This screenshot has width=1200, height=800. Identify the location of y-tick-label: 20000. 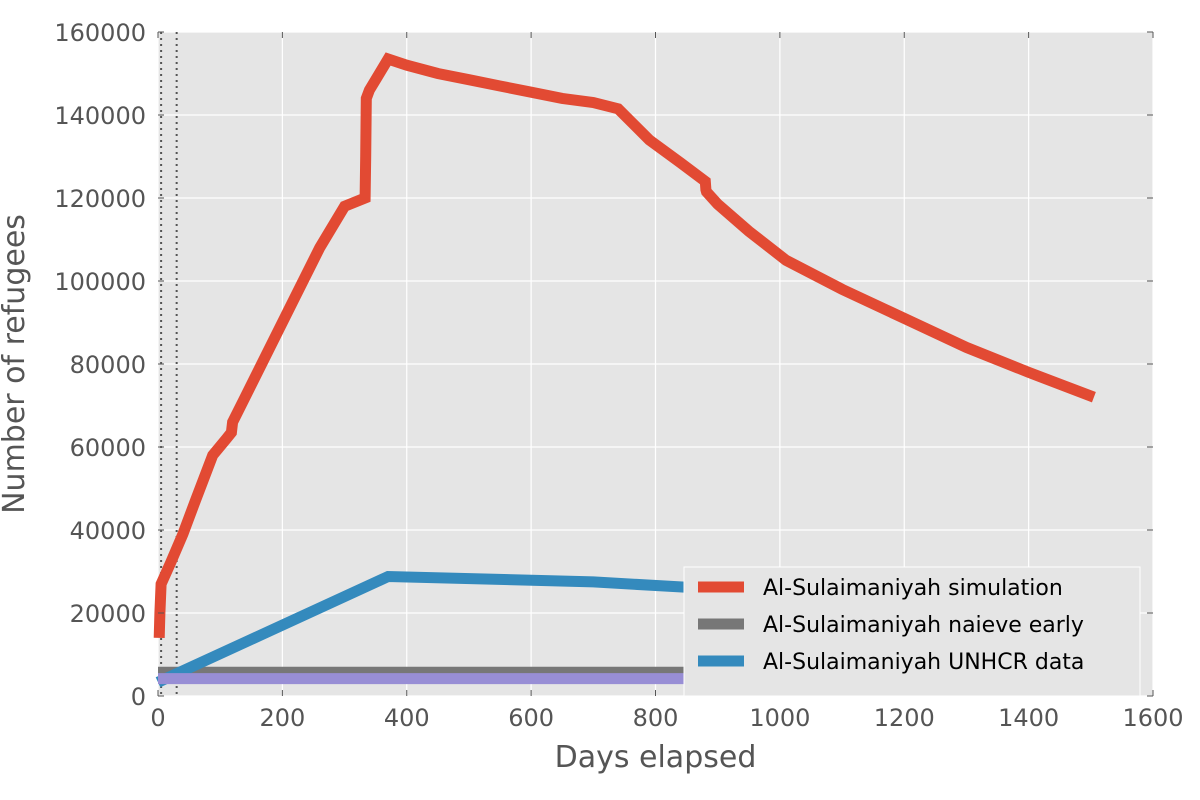
(108, 614).